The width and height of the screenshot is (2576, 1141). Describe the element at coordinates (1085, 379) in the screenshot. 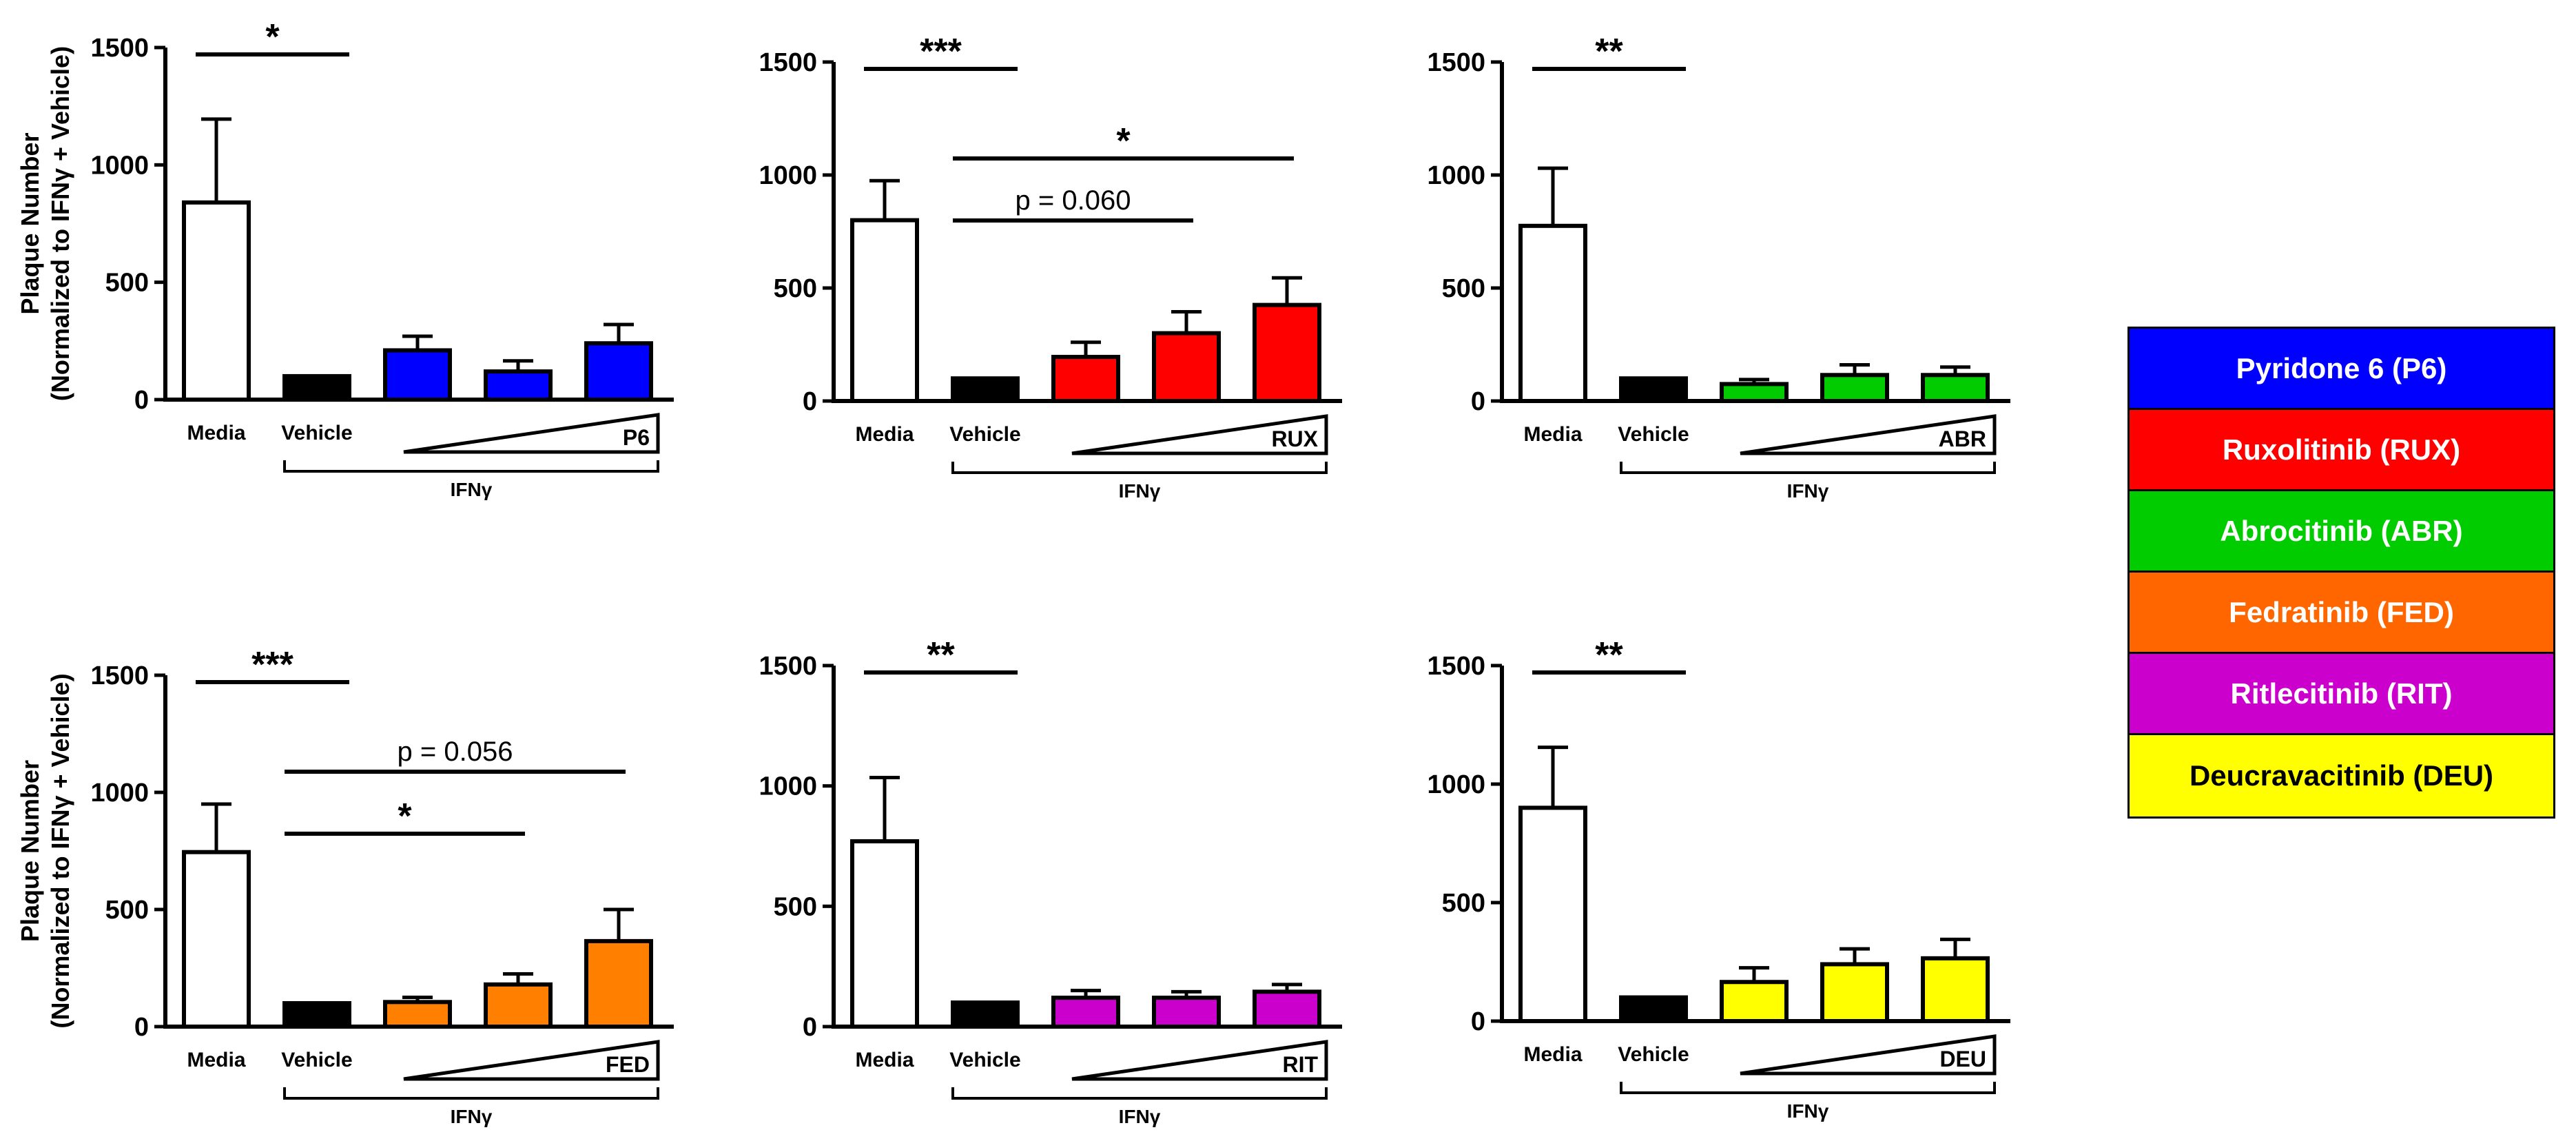

I see `bar-rux-low` at that location.